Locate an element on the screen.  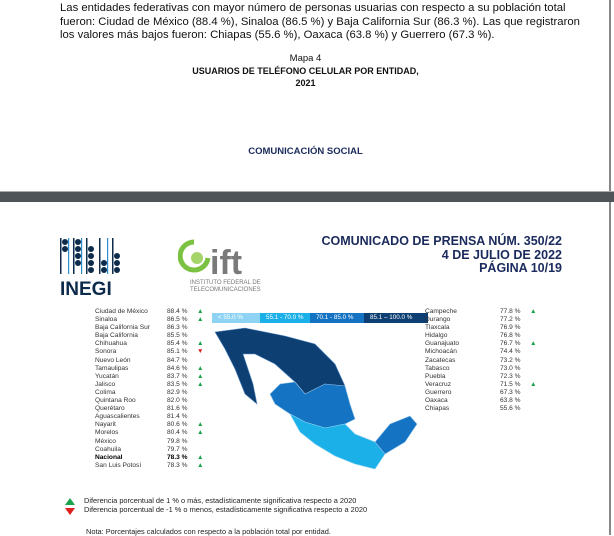
state-value: 85.5 % is located at coordinates (177, 336).